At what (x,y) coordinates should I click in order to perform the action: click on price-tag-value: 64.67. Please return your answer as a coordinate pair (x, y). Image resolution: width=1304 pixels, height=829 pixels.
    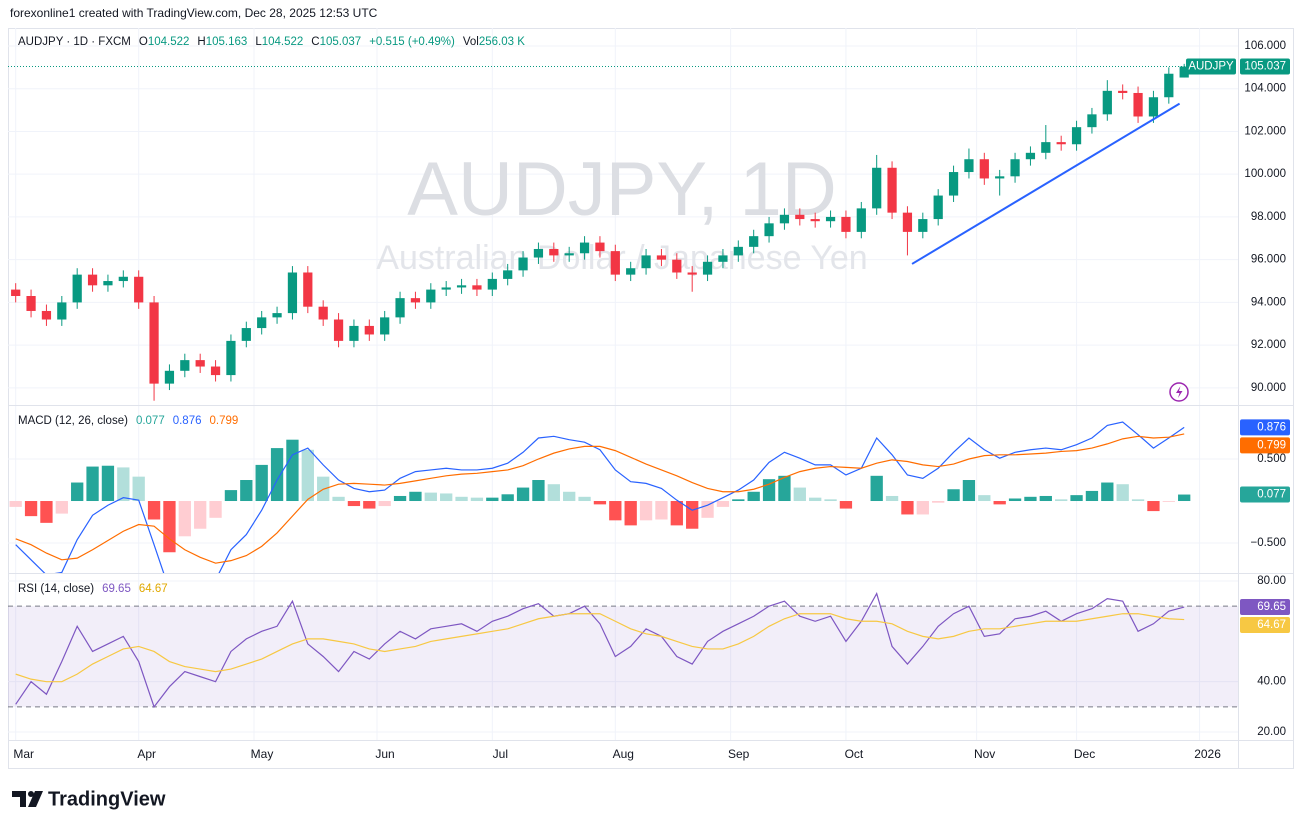
    Looking at the image, I should click on (1271, 625).